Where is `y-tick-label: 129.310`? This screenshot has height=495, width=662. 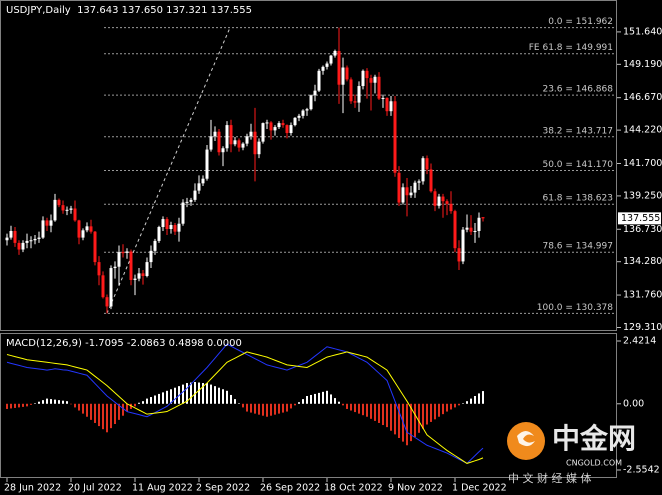 y-tick-label: 129.310 is located at coordinates (642, 327).